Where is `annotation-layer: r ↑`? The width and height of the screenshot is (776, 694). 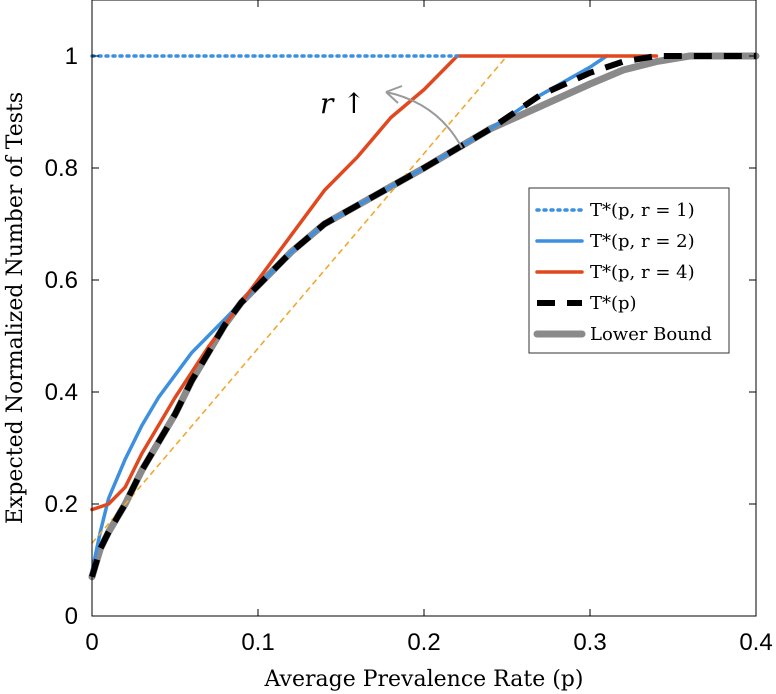
annotation-layer: r ↑ is located at coordinates (391, 117).